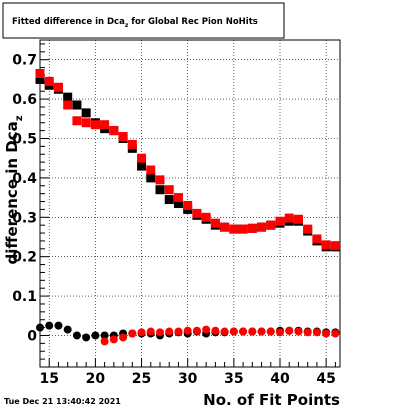  I want to click on timestamp: Tue Dec 21 13:40:42 2021, so click(62, 401).